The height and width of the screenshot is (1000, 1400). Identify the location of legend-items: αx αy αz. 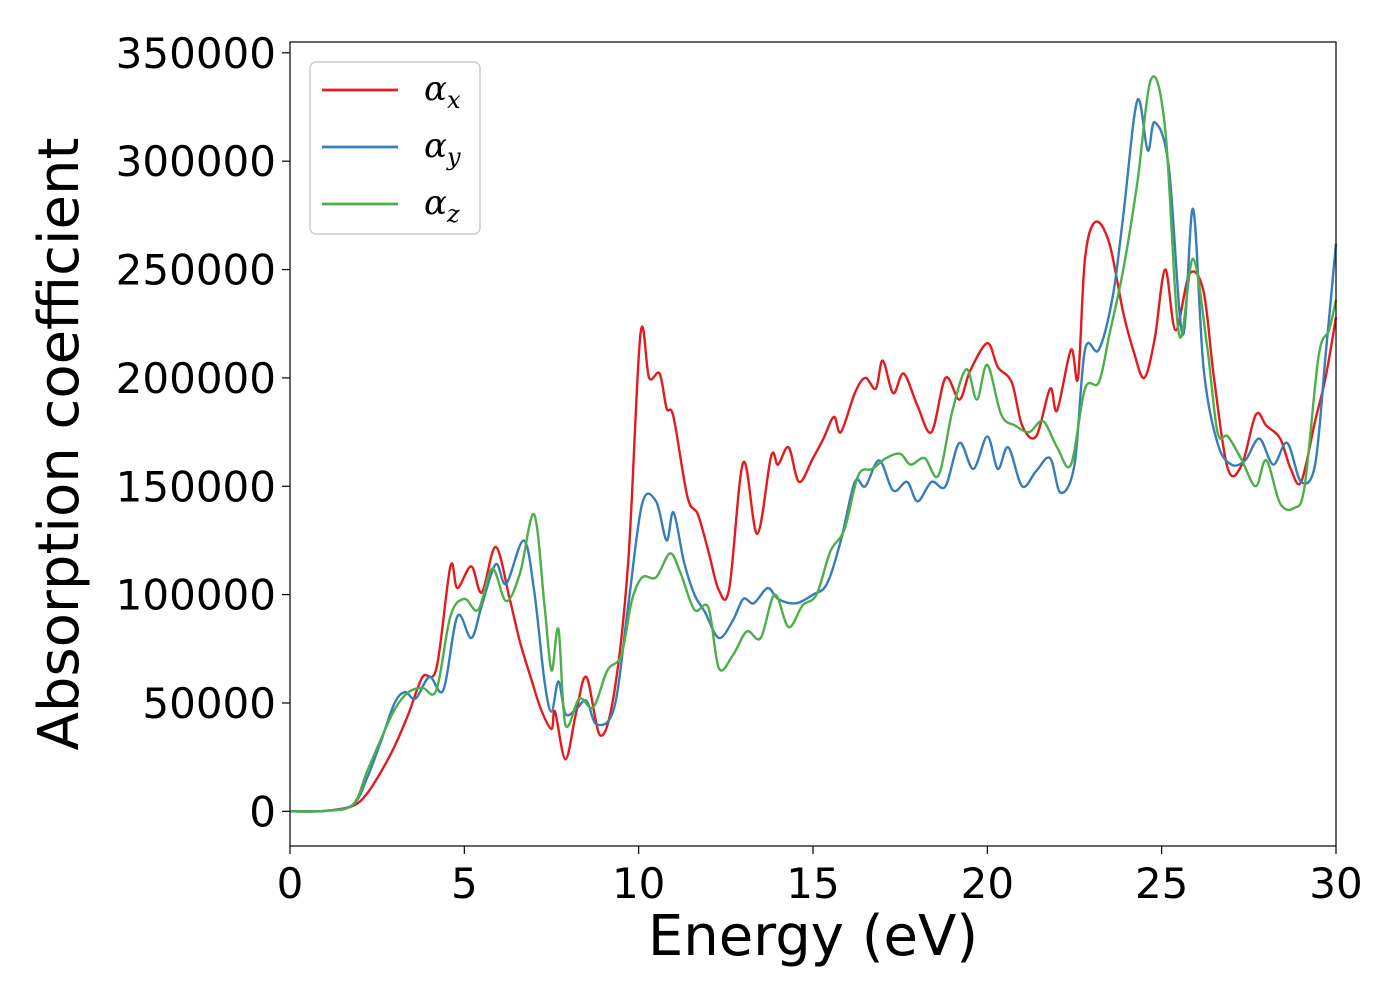
(391, 148).